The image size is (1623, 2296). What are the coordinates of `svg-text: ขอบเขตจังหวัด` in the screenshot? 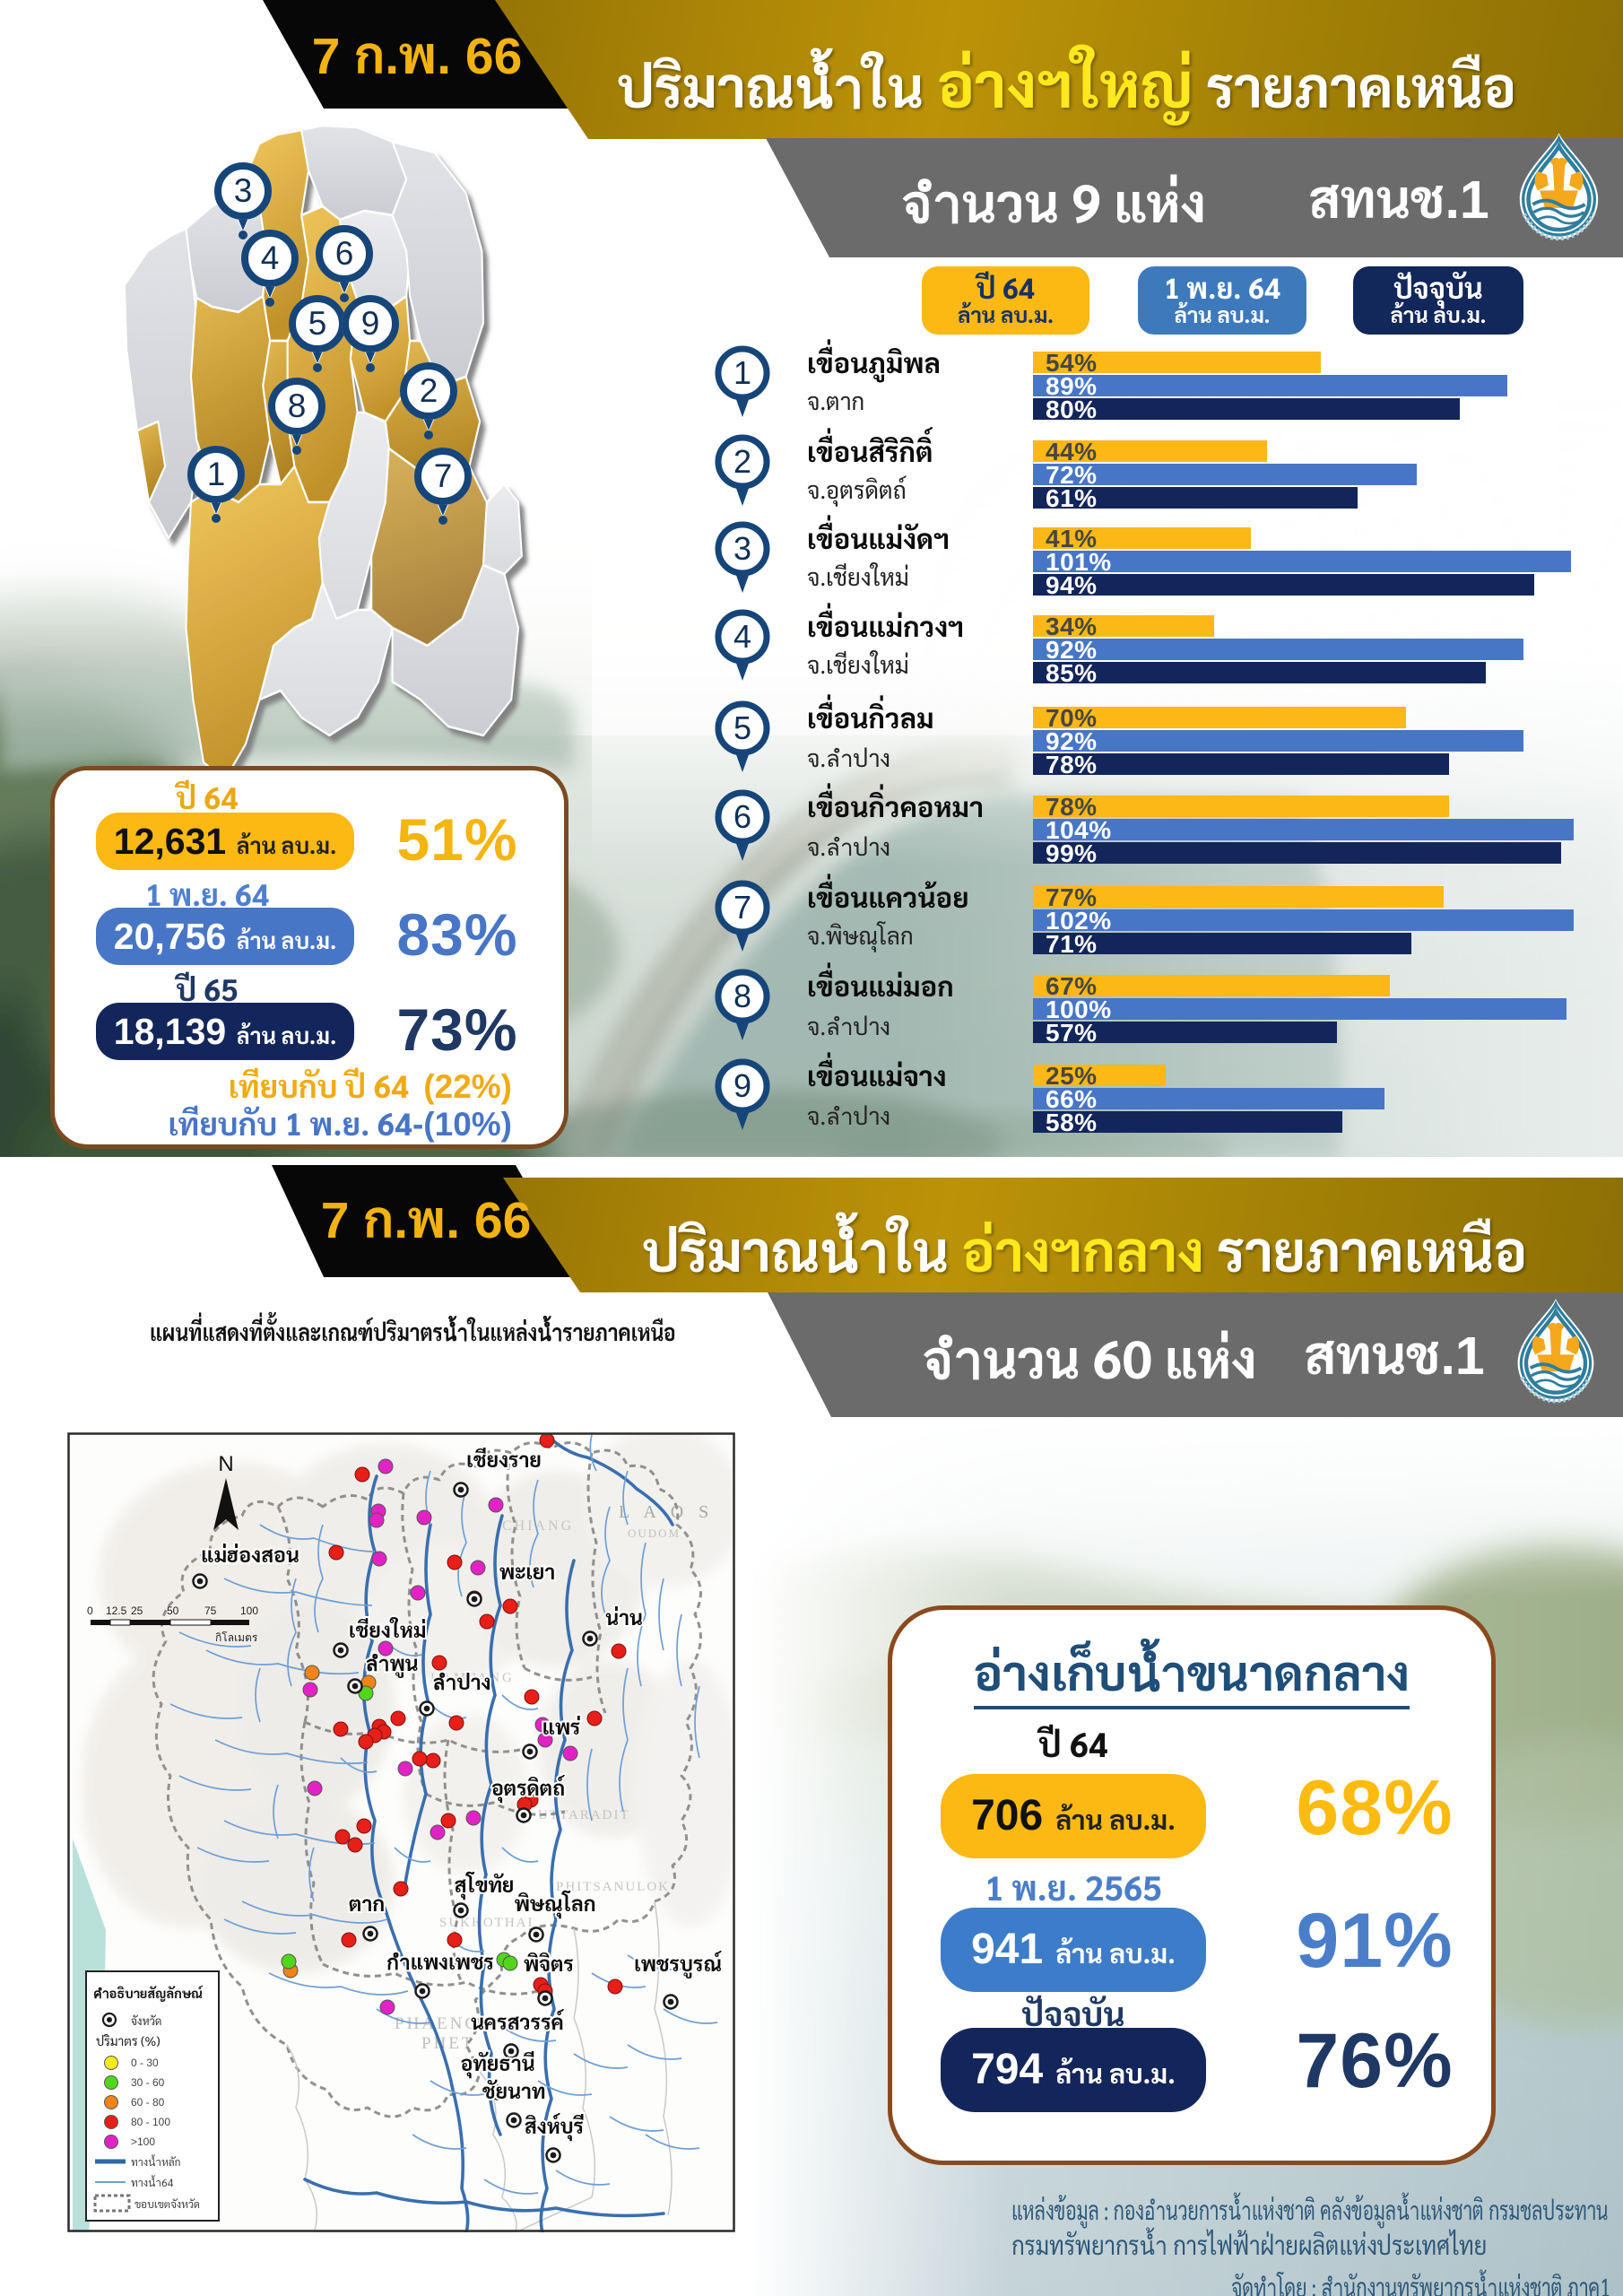 It's located at (167, 2203).